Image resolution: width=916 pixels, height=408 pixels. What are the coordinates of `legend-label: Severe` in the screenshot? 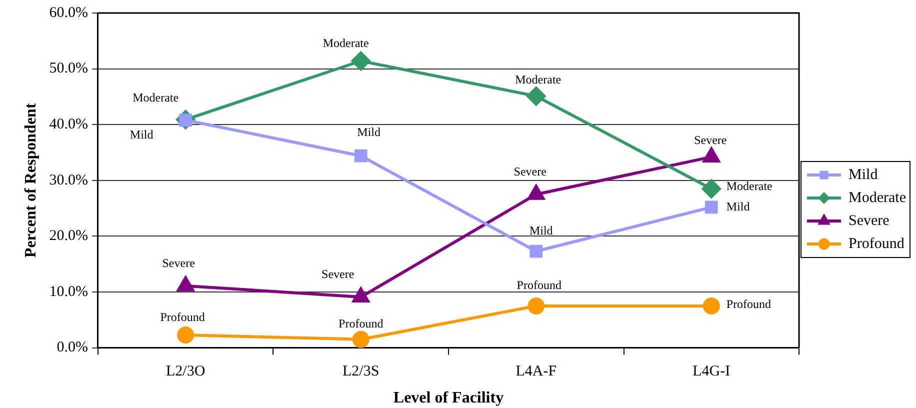 It's located at (869, 220).